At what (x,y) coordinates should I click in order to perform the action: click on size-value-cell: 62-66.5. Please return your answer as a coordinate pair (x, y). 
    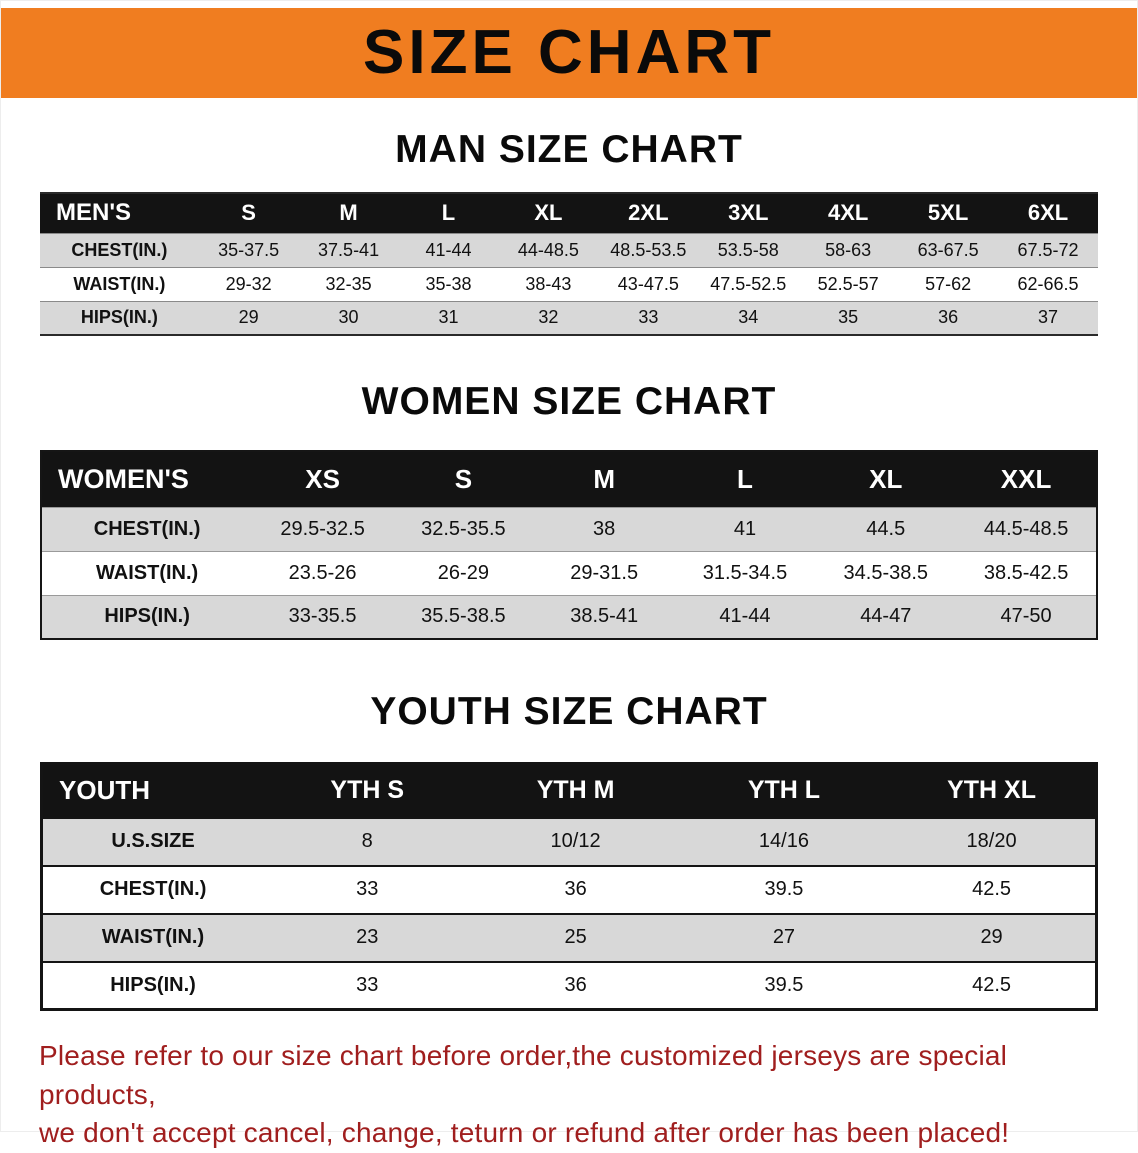
    Looking at the image, I should click on (1048, 283).